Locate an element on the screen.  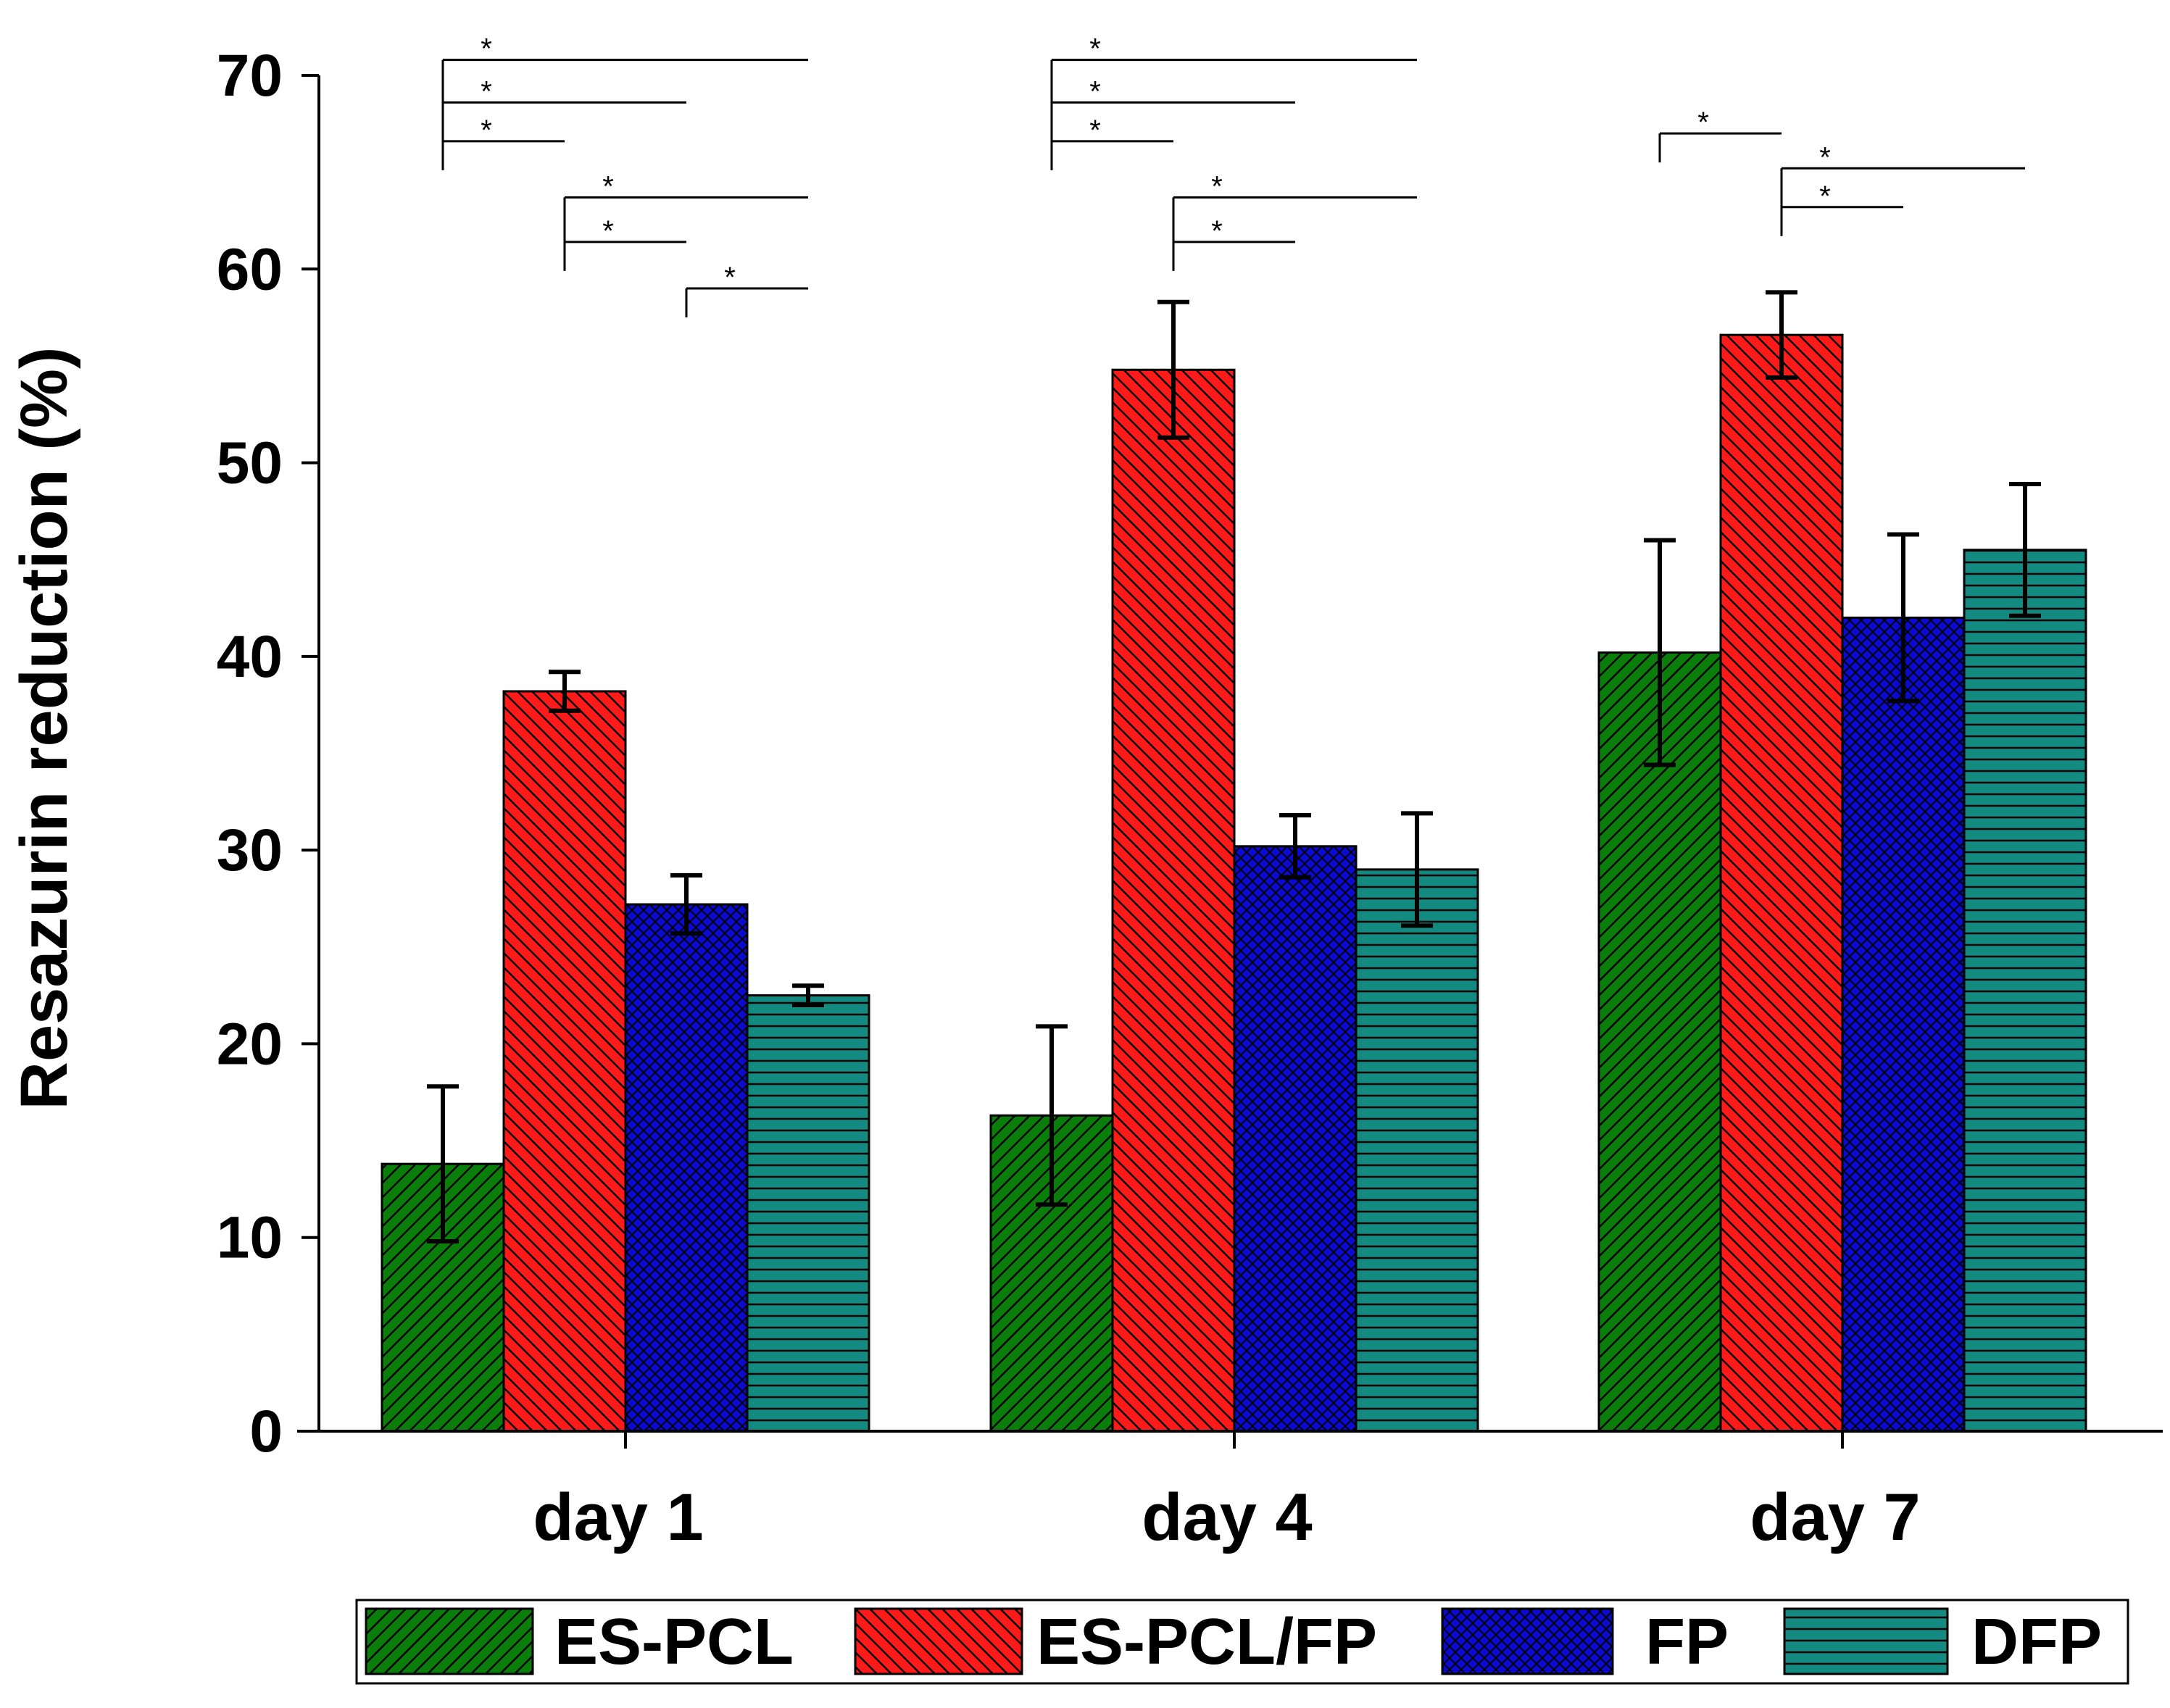
legend: ES-PCL ES-PCL/FP FP DFP is located at coordinates (1242, 1642).